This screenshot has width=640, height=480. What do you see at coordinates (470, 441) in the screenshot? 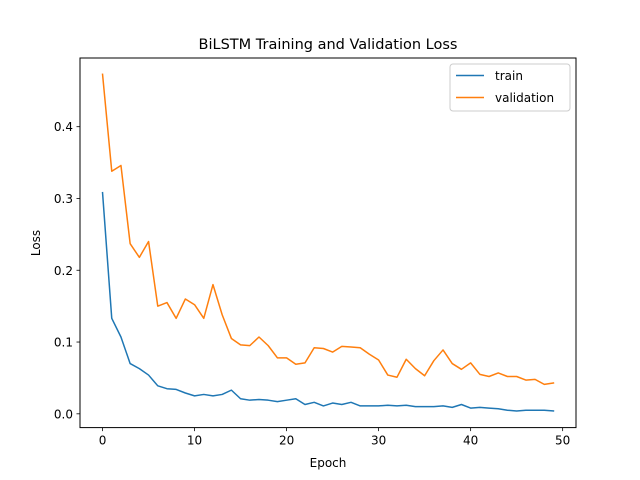
I see `x-tick-label: 40` at bounding box center [470, 441].